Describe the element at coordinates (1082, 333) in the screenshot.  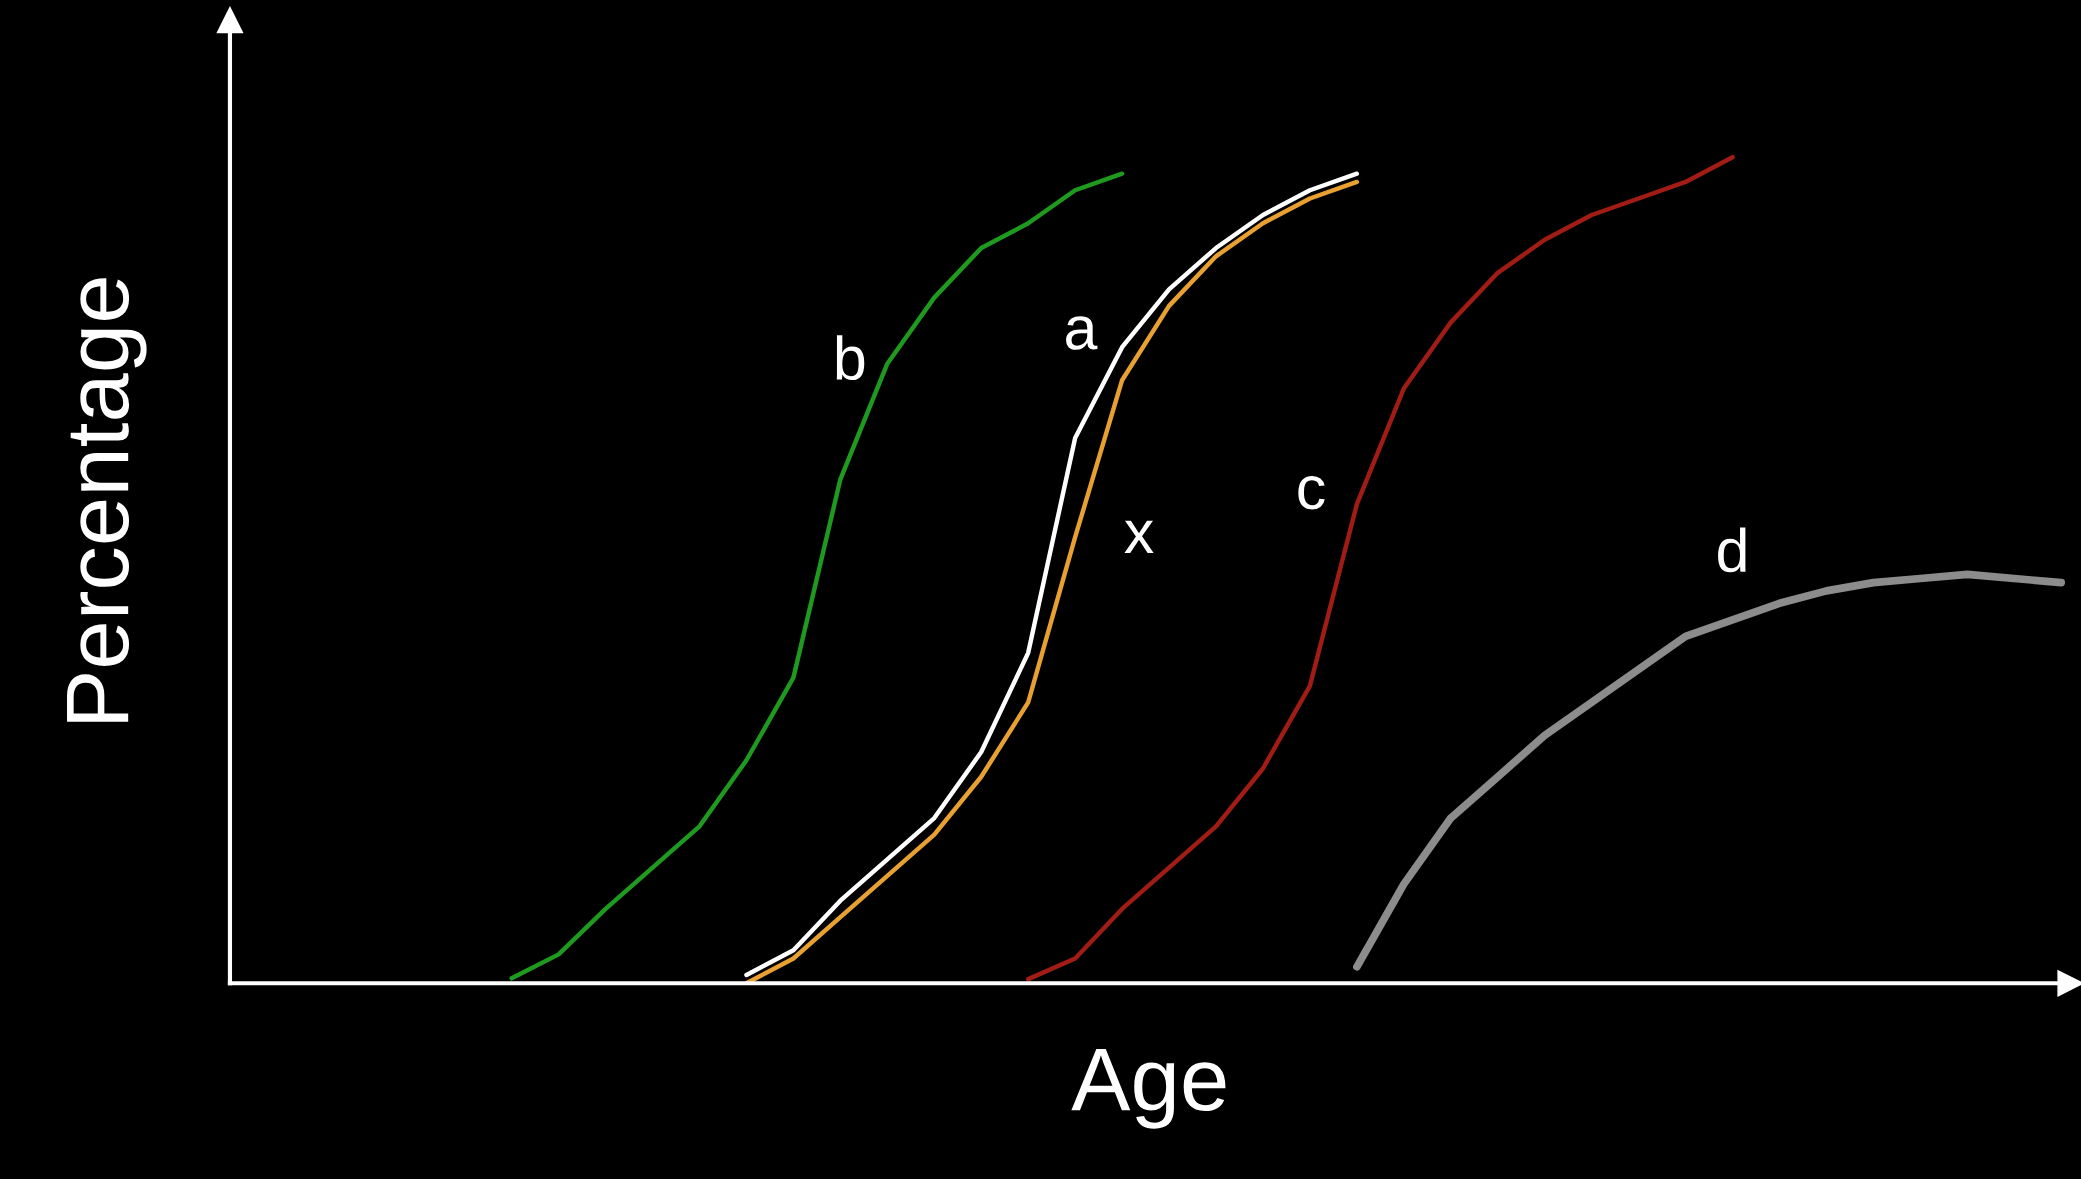
I see `series-label: a` at that location.